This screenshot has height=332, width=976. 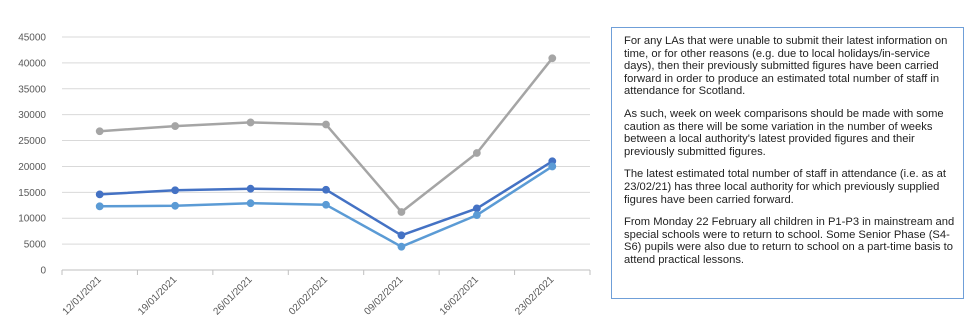 What do you see at coordinates (35, 245) in the screenshot?
I see `y-tick-label: 5000` at bounding box center [35, 245].